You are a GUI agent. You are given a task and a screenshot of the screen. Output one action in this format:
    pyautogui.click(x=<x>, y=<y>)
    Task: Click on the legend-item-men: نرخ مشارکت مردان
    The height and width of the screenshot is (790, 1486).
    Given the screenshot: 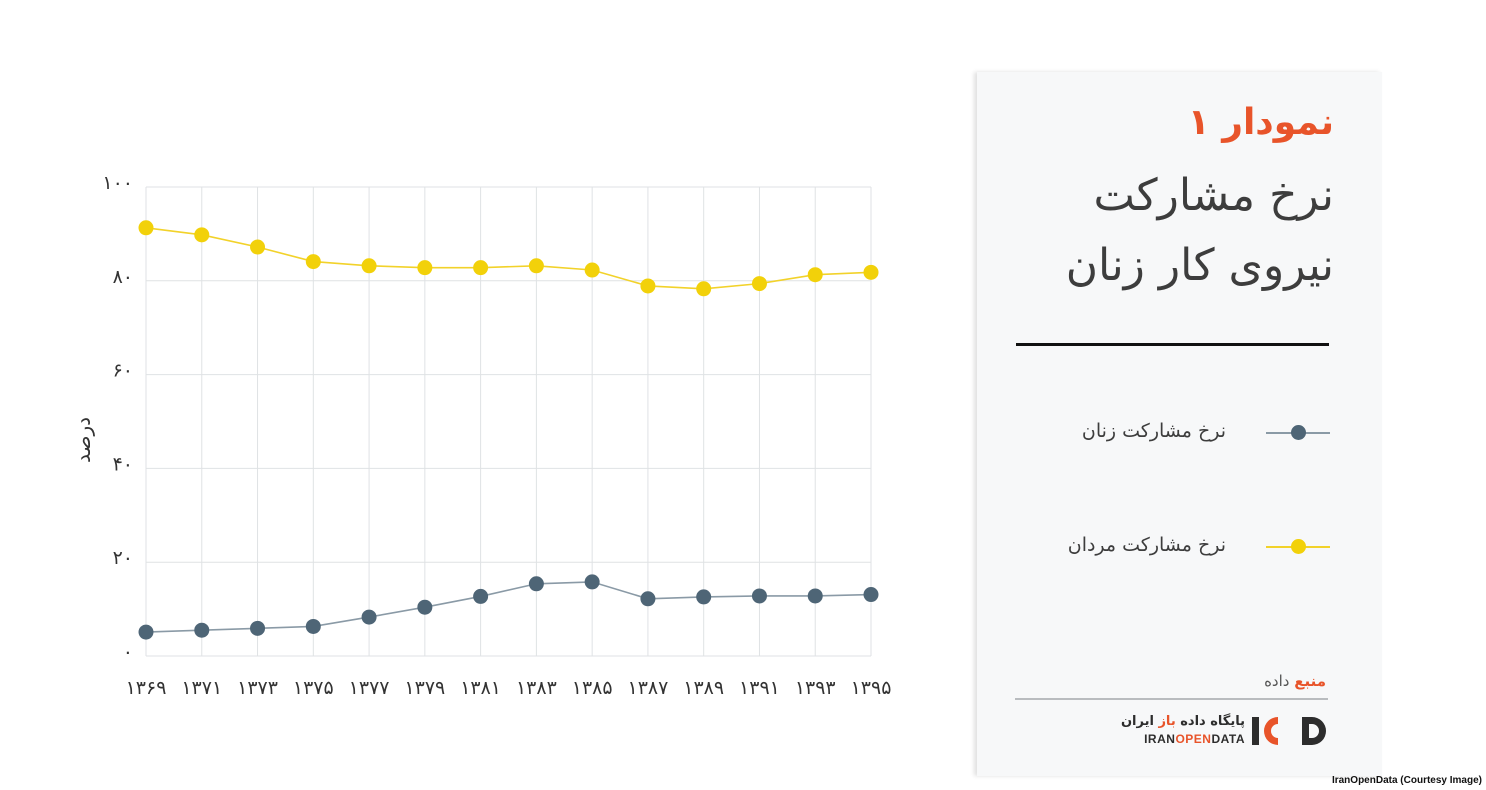 What is the action you would take?
    pyautogui.click(x=1165, y=547)
    